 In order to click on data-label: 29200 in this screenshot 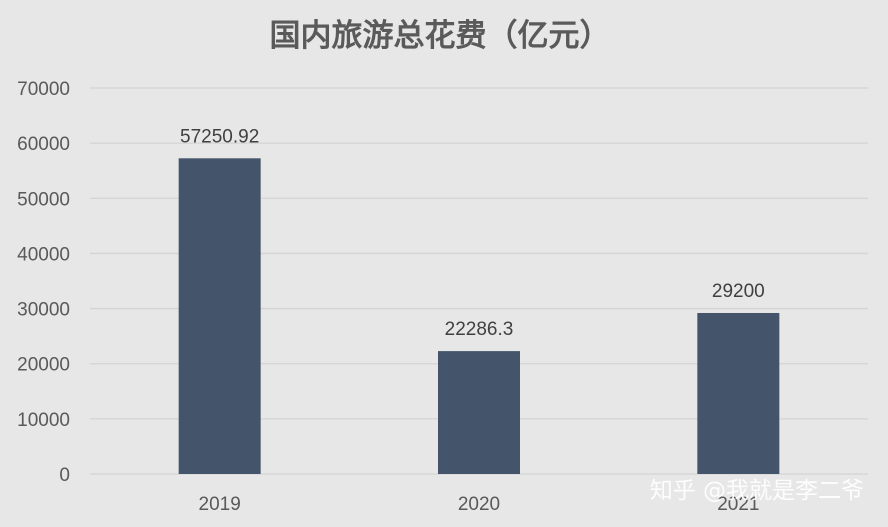, I will do `click(738, 291)`.